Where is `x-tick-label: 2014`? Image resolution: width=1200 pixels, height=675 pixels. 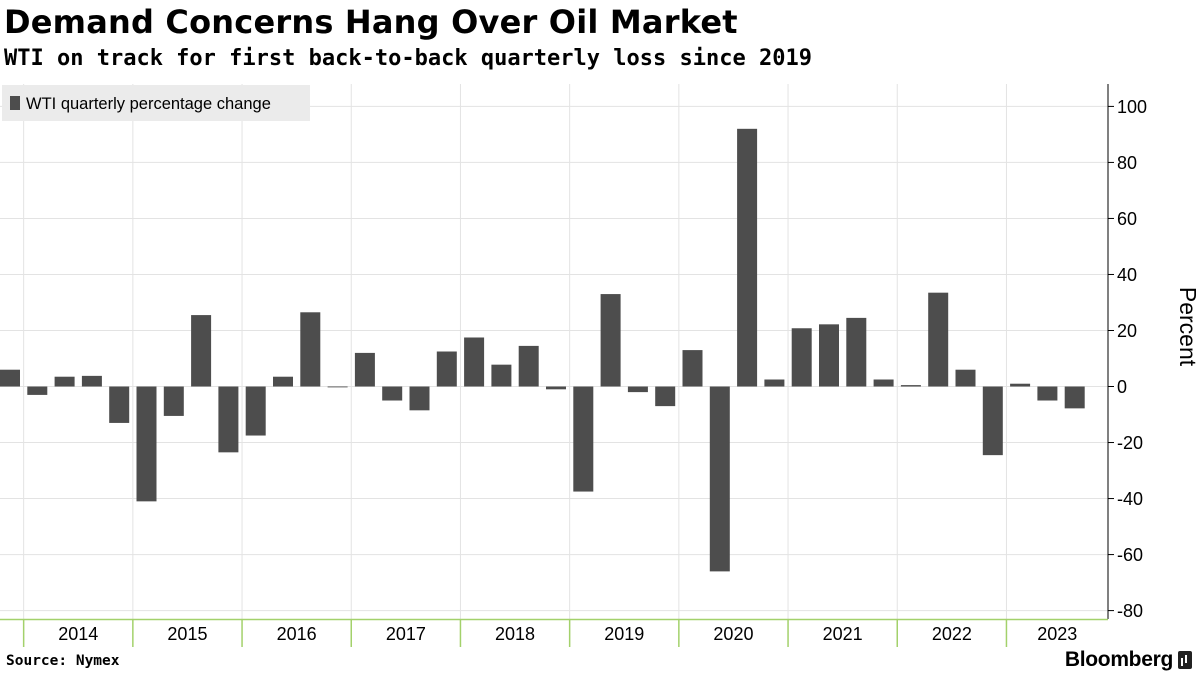 x-tick-label: 2014 is located at coordinates (78, 634).